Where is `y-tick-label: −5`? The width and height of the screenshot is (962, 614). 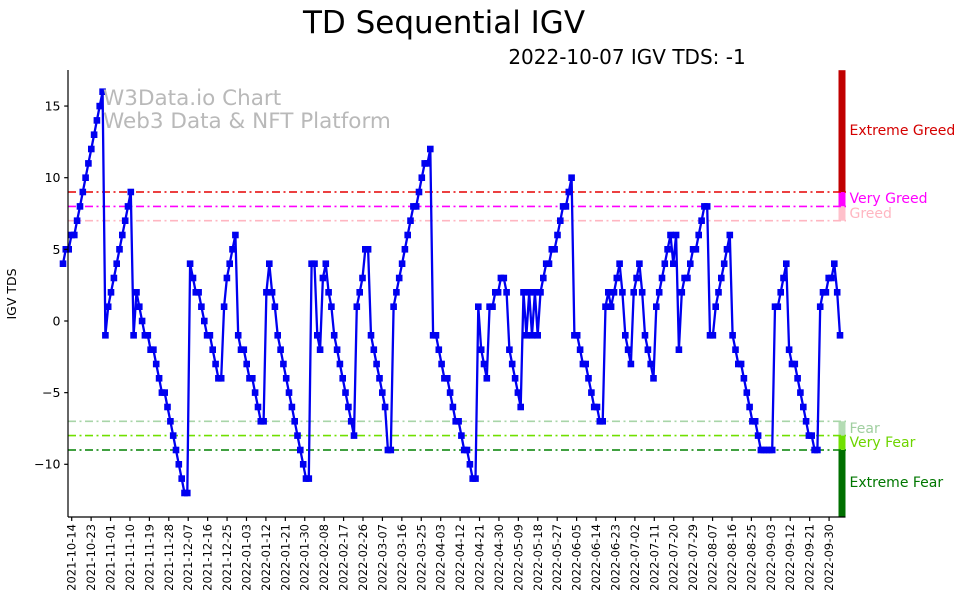
y-tick-label: −5 is located at coordinates (51, 392).